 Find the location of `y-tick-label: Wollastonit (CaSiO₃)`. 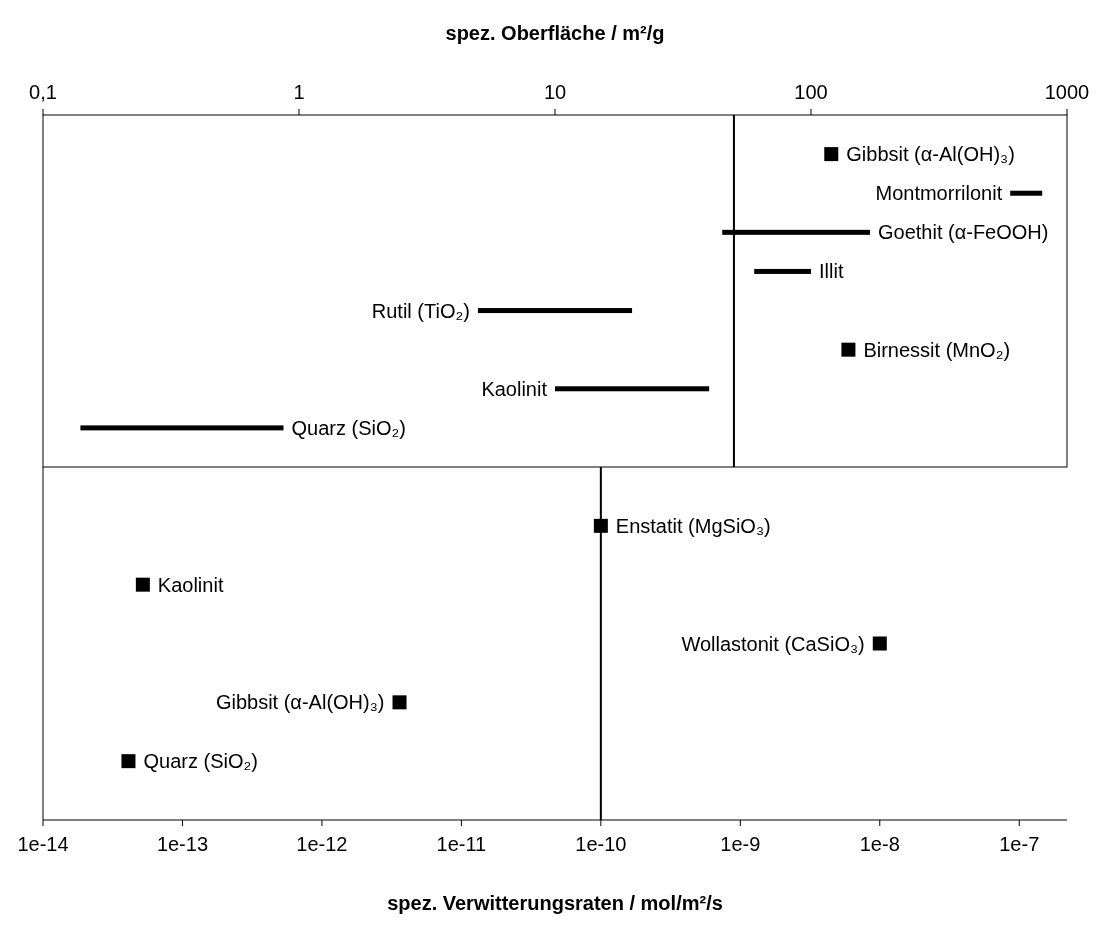

y-tick-label: Wollastonit (CaSiO₃) is located at coordinates (773, 643).